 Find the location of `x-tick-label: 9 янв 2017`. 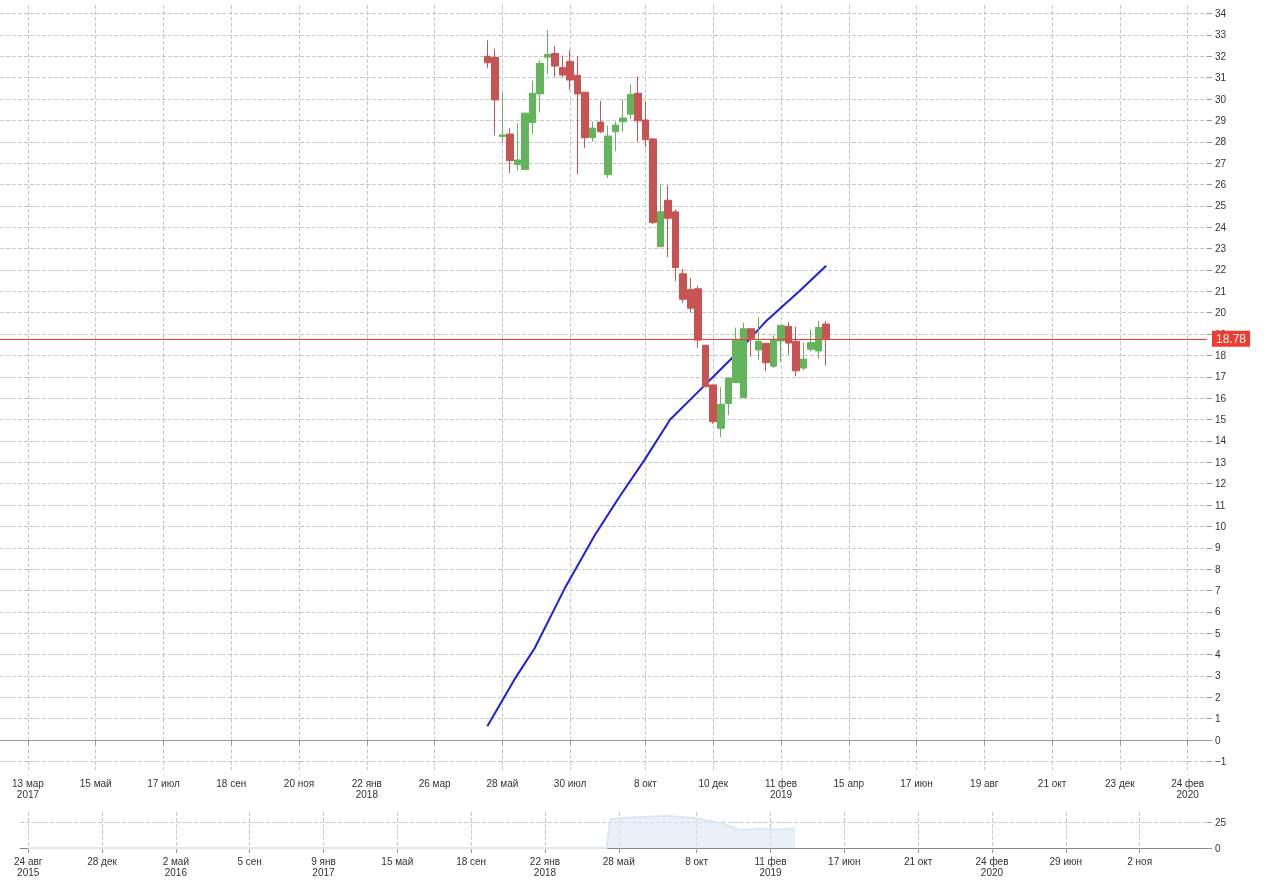

x-tick-label: 9 янв 2017 is located at coordinates (323, 867).